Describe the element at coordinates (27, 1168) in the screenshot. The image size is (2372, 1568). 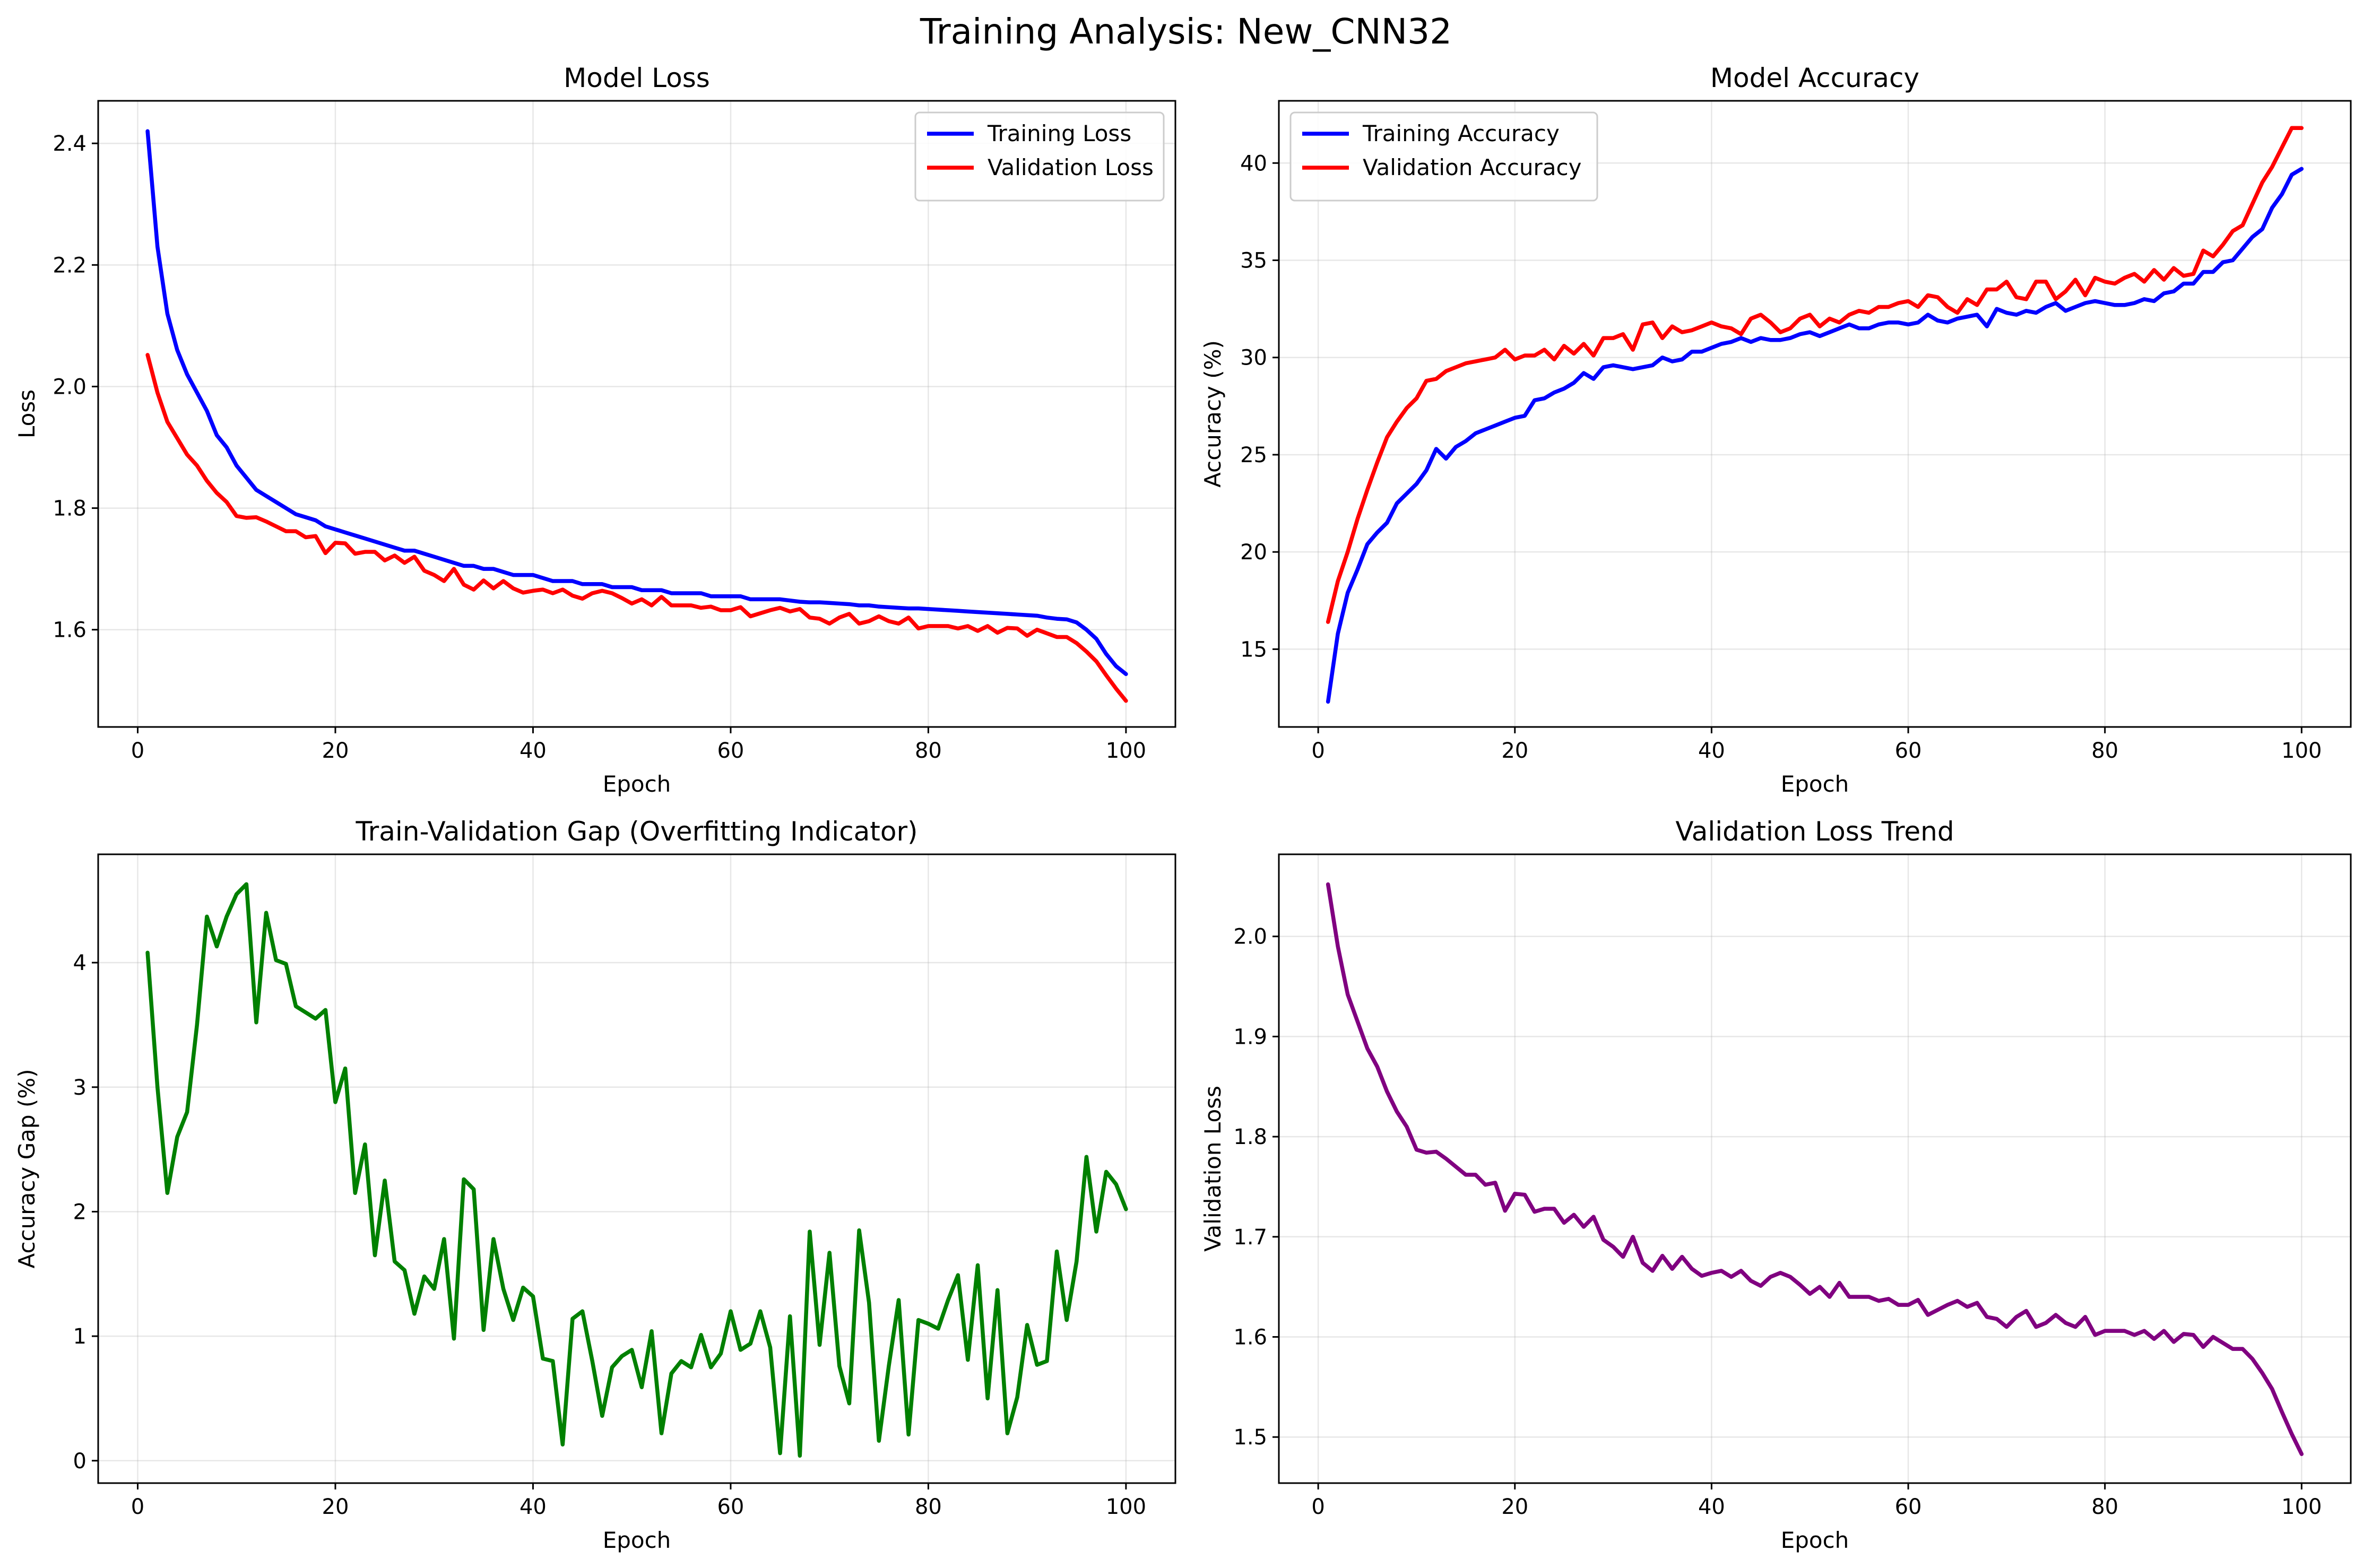
I see `y-axis-label: Accuracy Gap (%)` at that location.